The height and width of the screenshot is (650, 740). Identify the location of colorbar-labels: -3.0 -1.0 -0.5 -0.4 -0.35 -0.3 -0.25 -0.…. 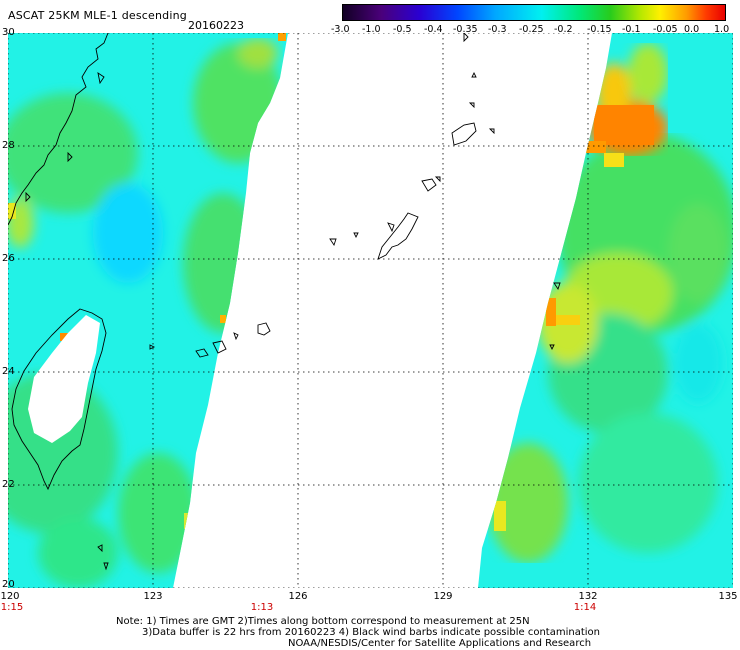
(535, 30).